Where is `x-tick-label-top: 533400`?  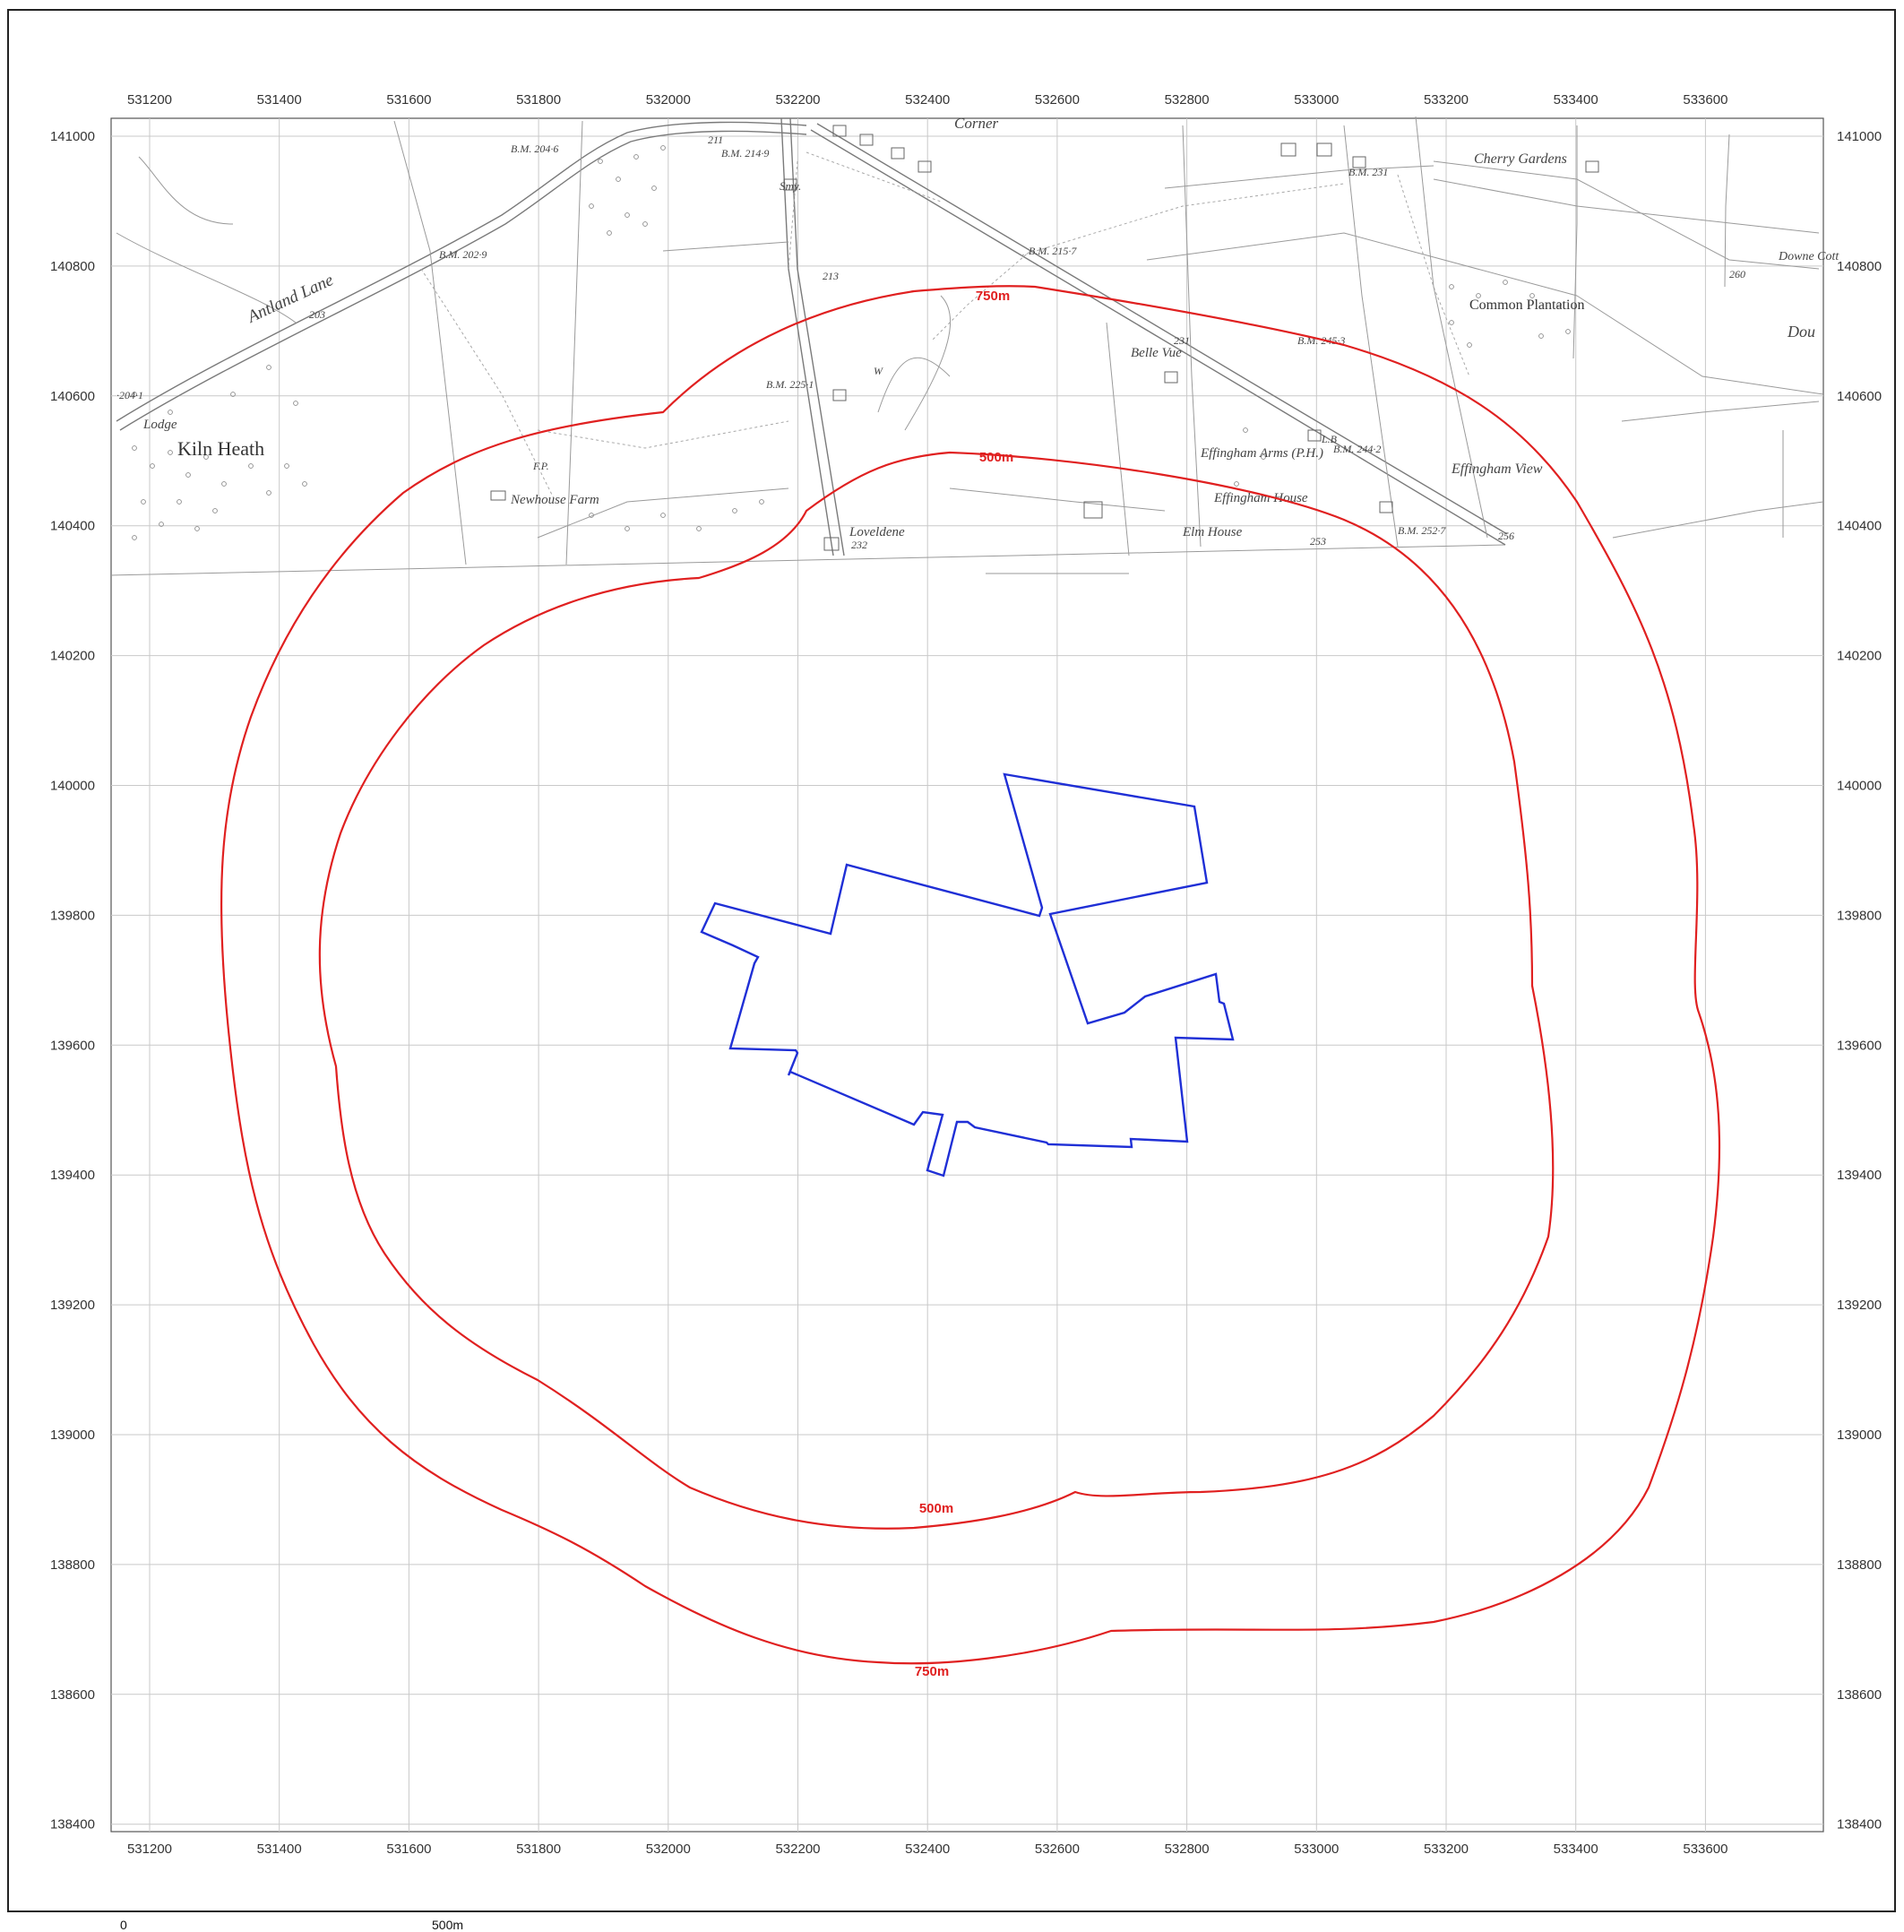 x-tick-label-top: 533400 is located at coordinates (1576, 100).